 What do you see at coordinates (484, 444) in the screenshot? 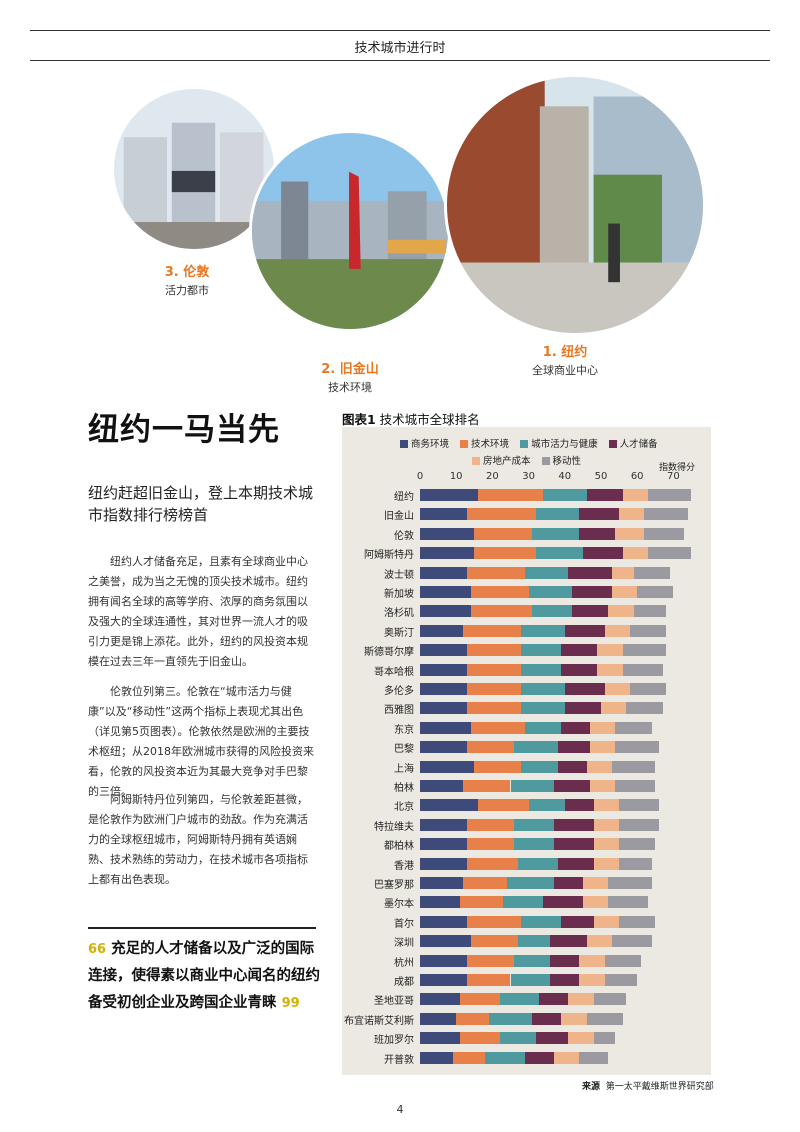
I see `legend-item-tech: 技术环境` at bounding box center [484, 444].